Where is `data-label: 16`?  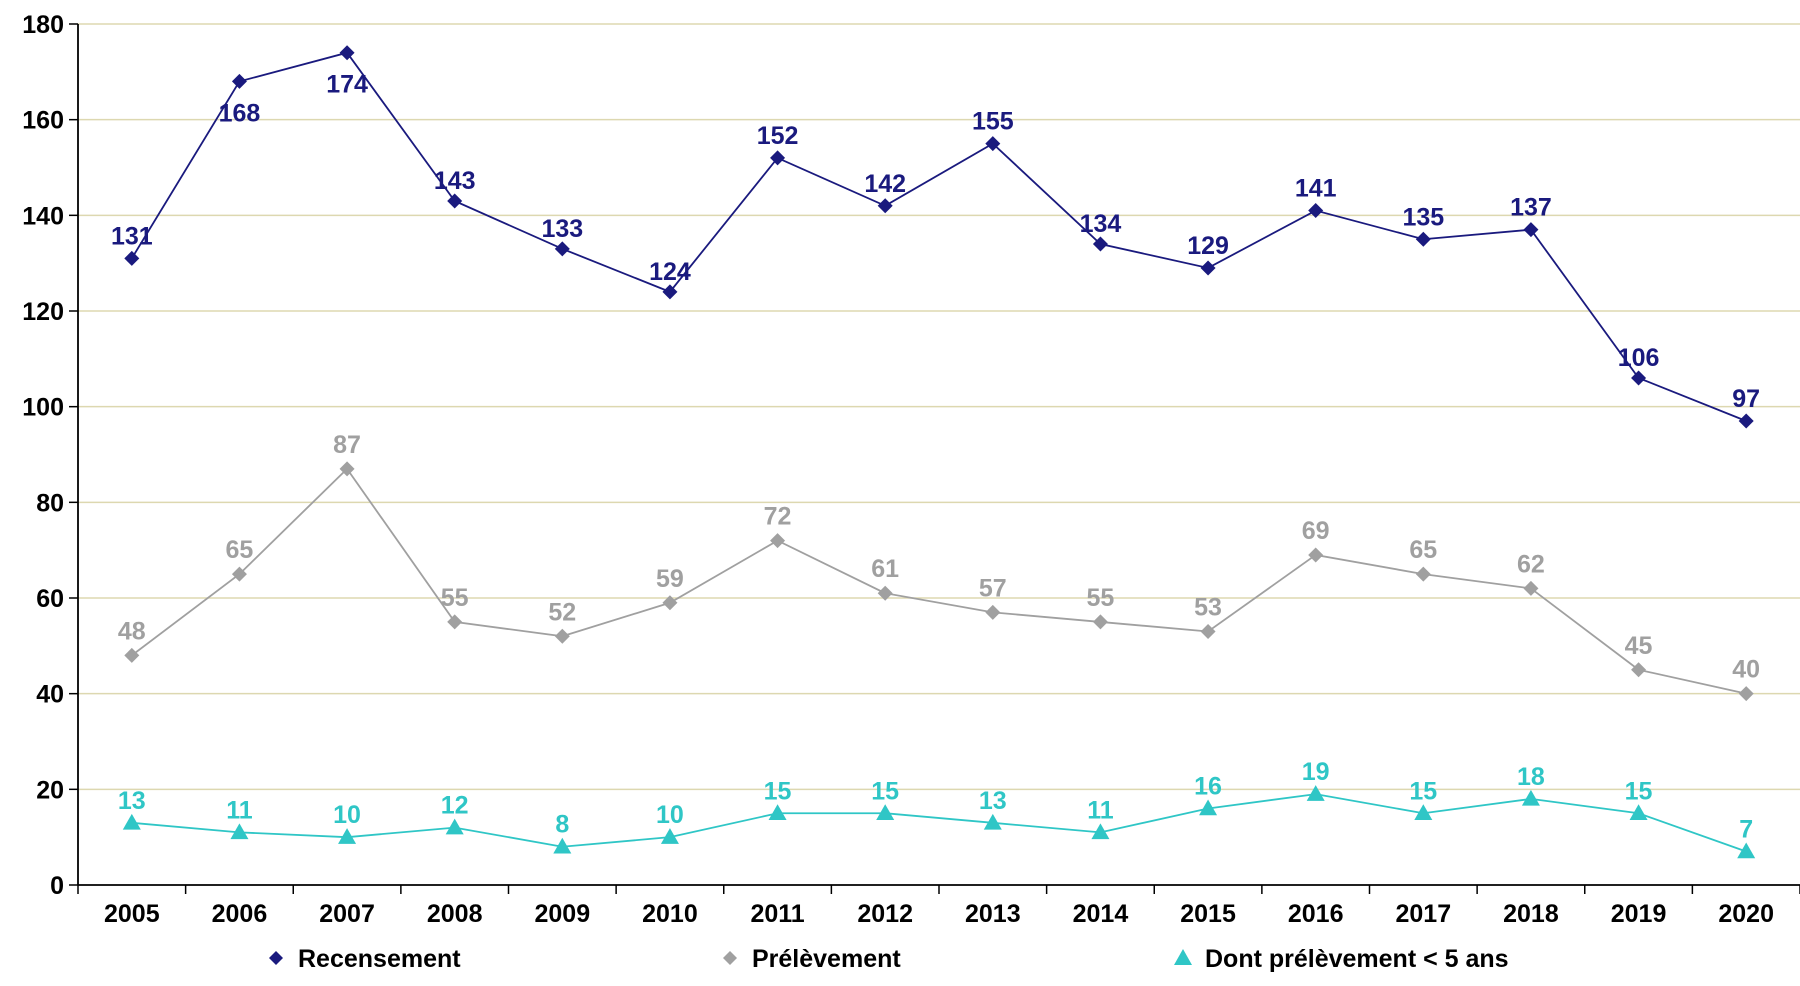 data-label: 16 is located at coordinates (1208, 786).